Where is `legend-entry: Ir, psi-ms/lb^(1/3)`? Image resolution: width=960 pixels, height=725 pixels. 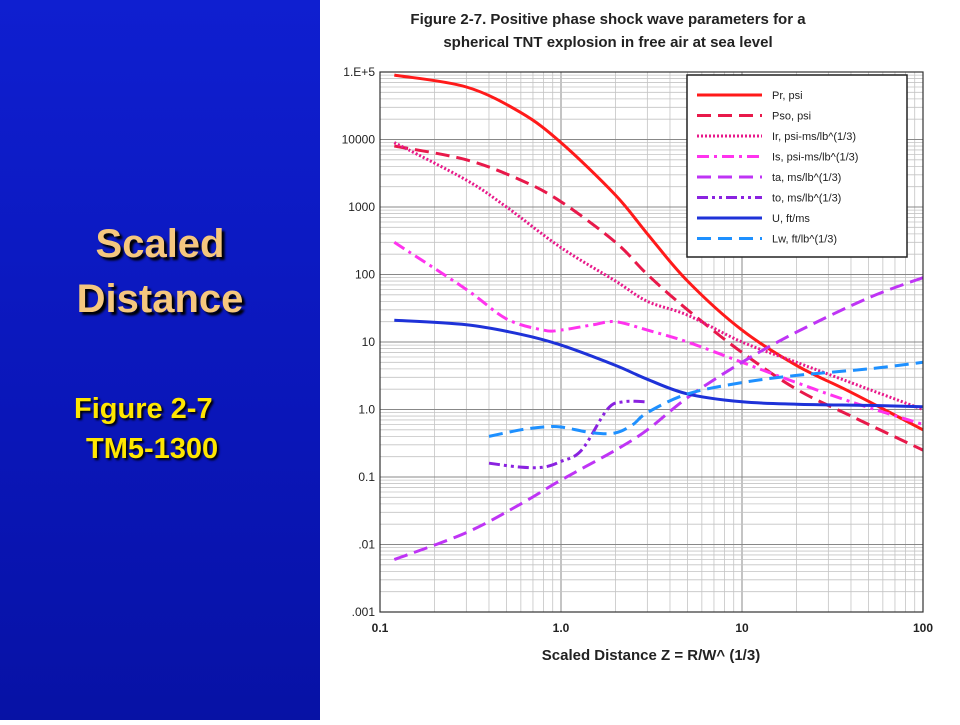
legend-entry: Ir, psi-ms/lb^(1/3) is located at coordinates (814, 137).